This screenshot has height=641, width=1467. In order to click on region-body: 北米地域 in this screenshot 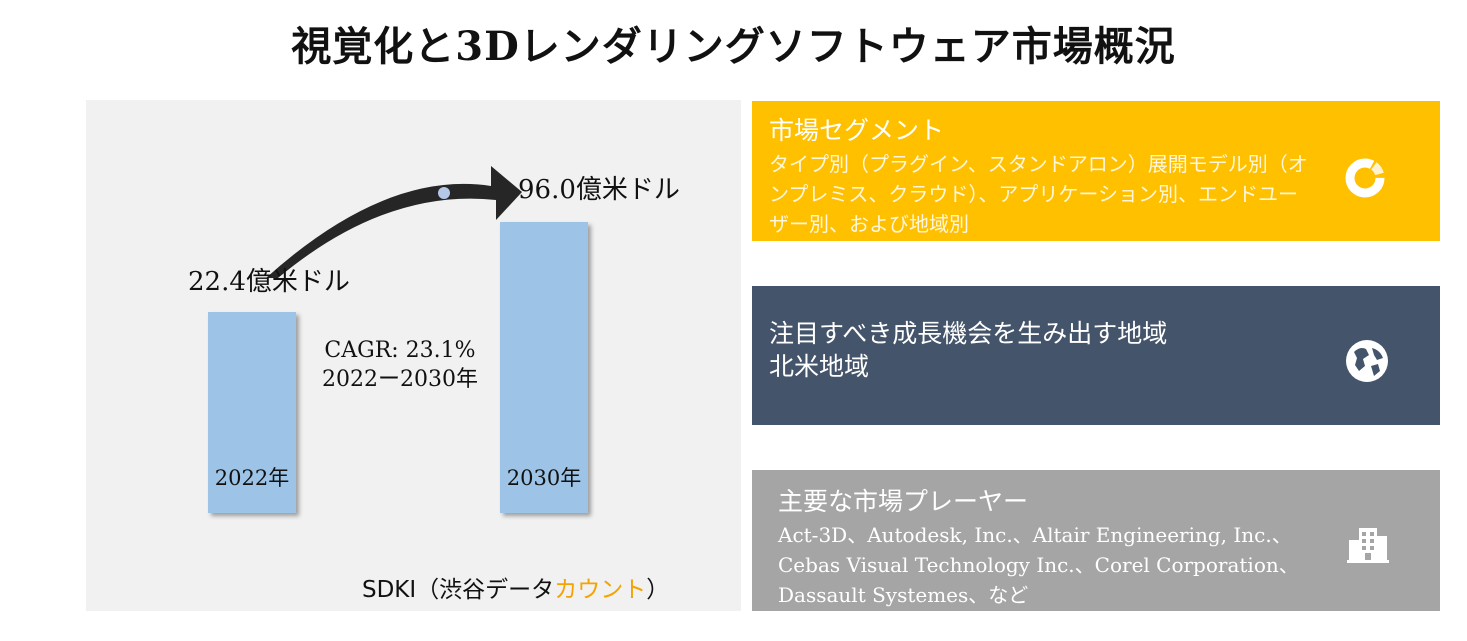, I will do `click(819, 366)`.